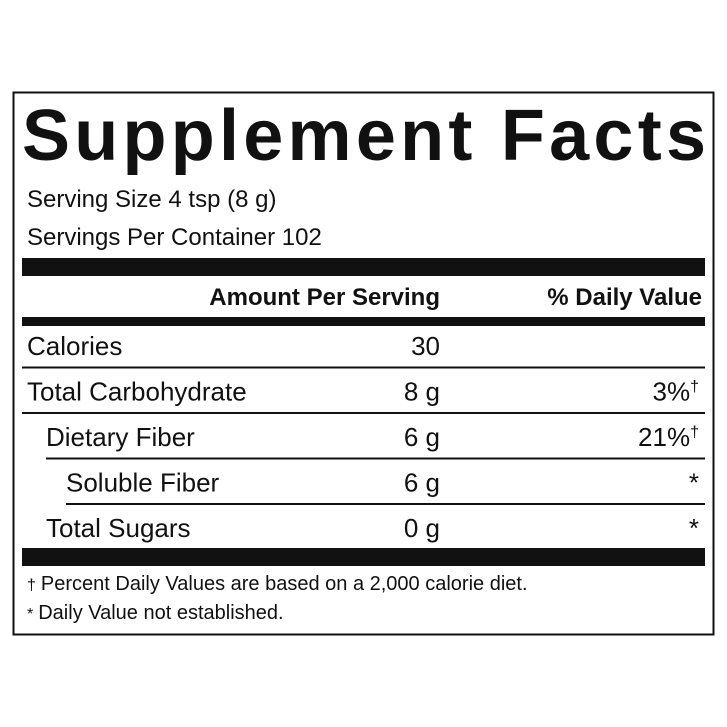  What do you see at coordinates (364, 136) in the screenshot?
I see `title: Supplement Facts` at bounding box center [364, 136].